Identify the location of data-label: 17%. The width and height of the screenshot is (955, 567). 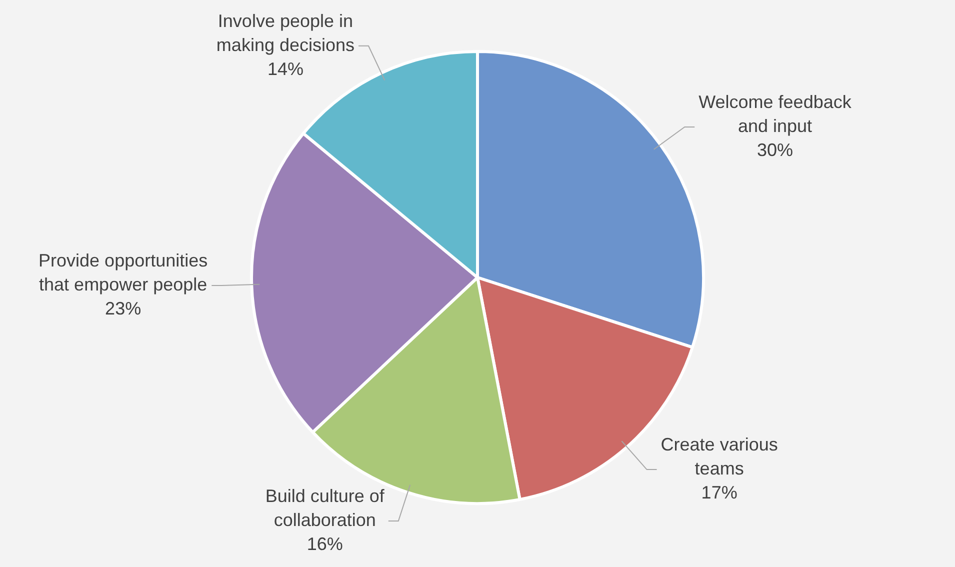
(719, 492).